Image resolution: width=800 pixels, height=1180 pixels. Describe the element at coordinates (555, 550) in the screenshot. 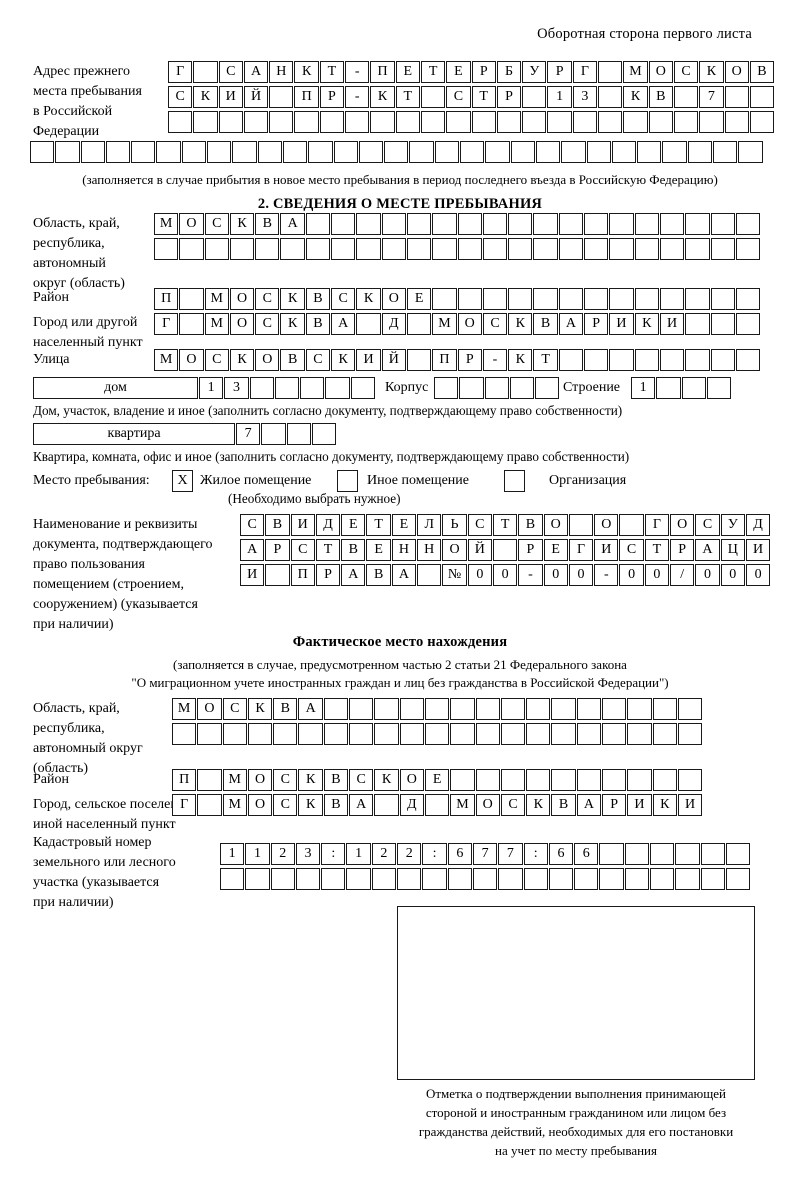

I see `char-cell: Е` at that location.